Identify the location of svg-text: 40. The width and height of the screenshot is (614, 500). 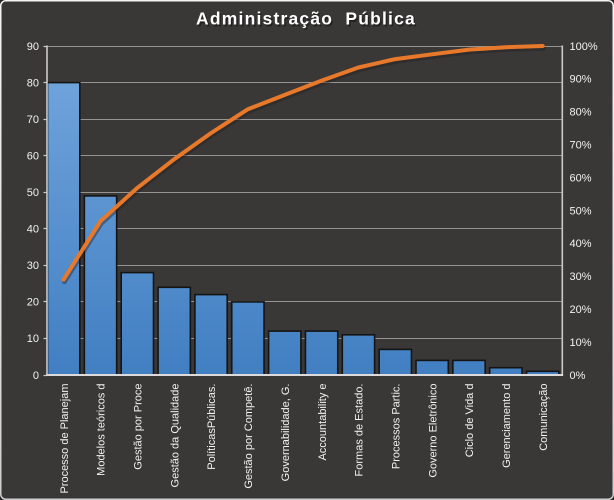
(33, 230).